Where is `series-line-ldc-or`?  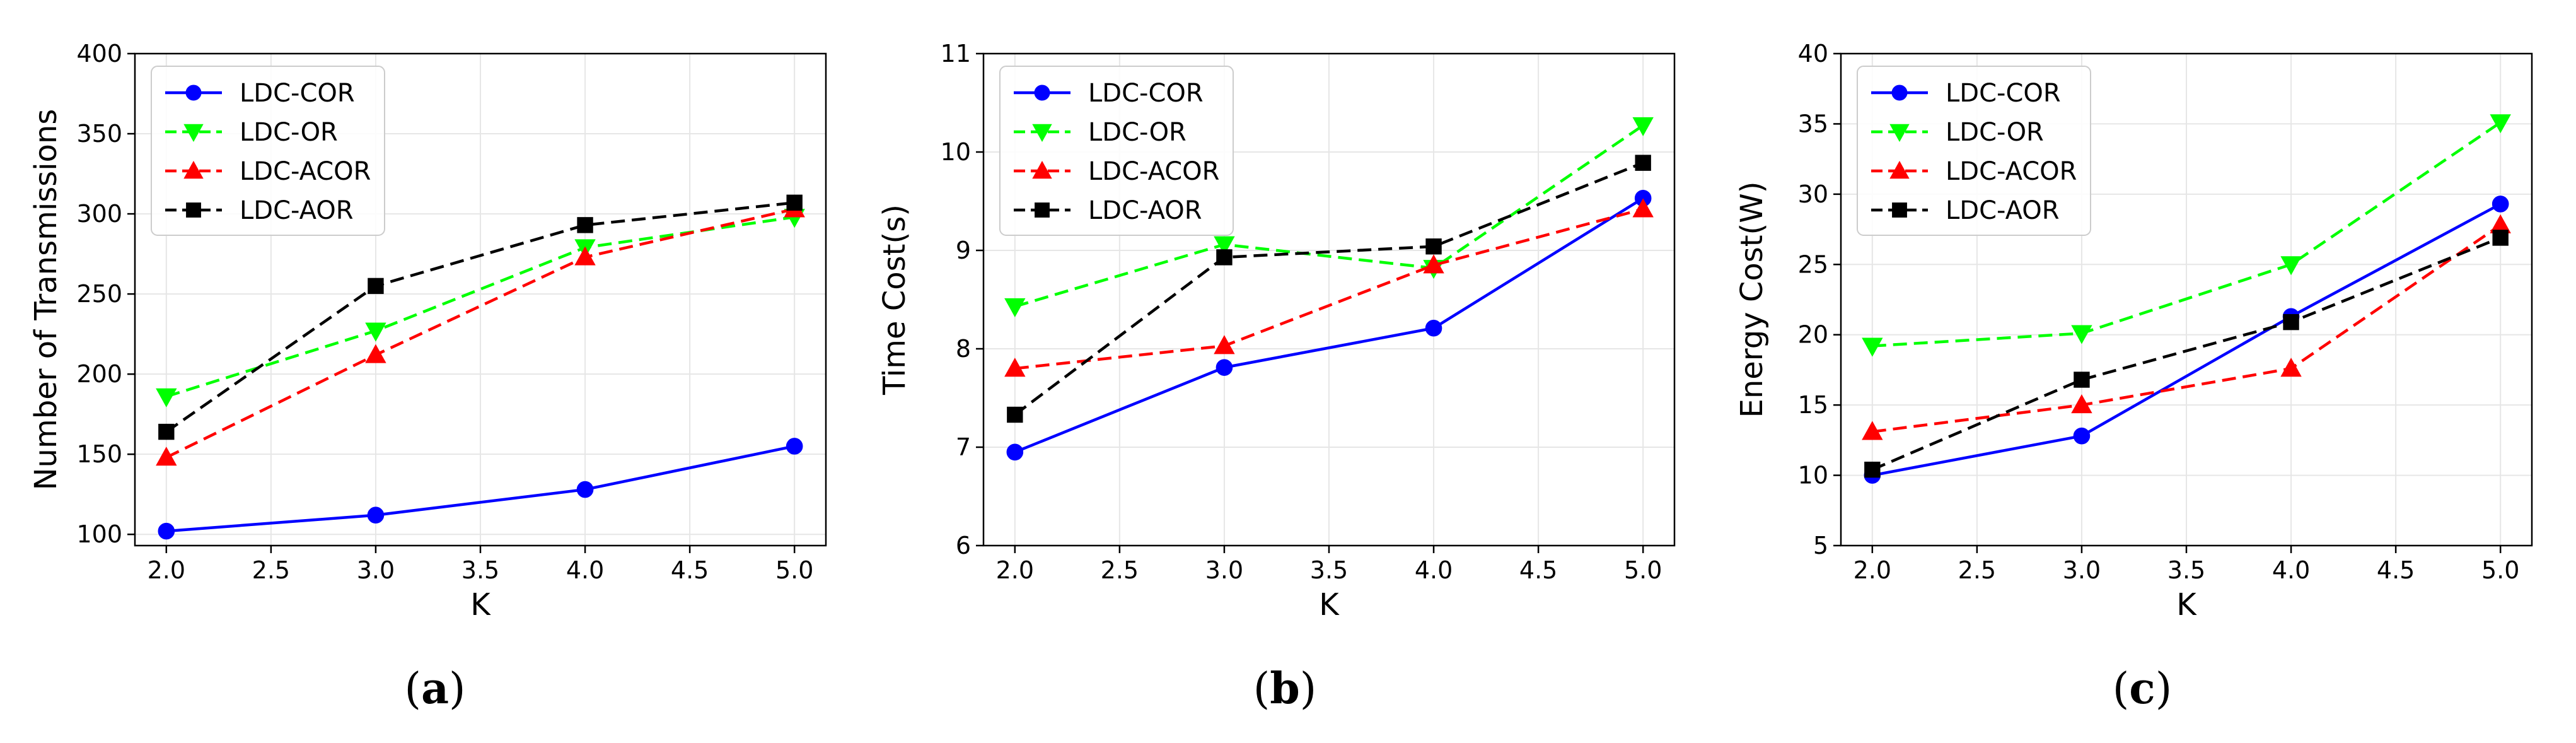
series-line-ldc-or is located at coordinates (1329, 216).